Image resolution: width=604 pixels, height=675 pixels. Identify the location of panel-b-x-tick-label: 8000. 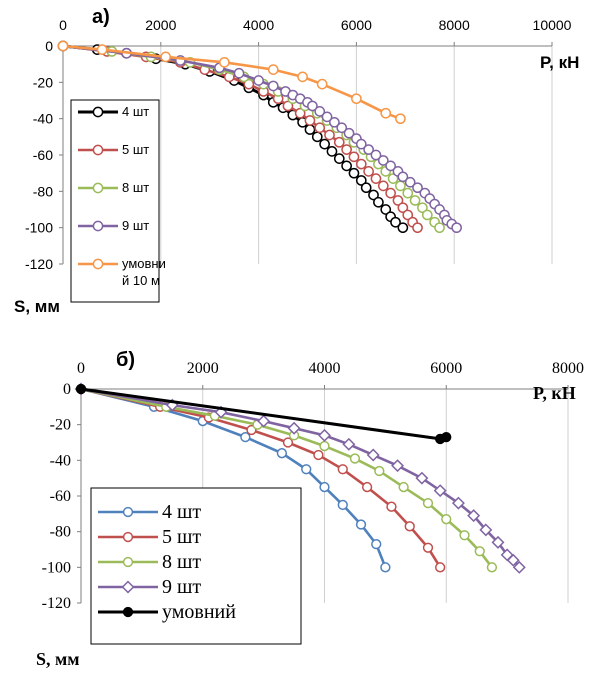
(568, 368).